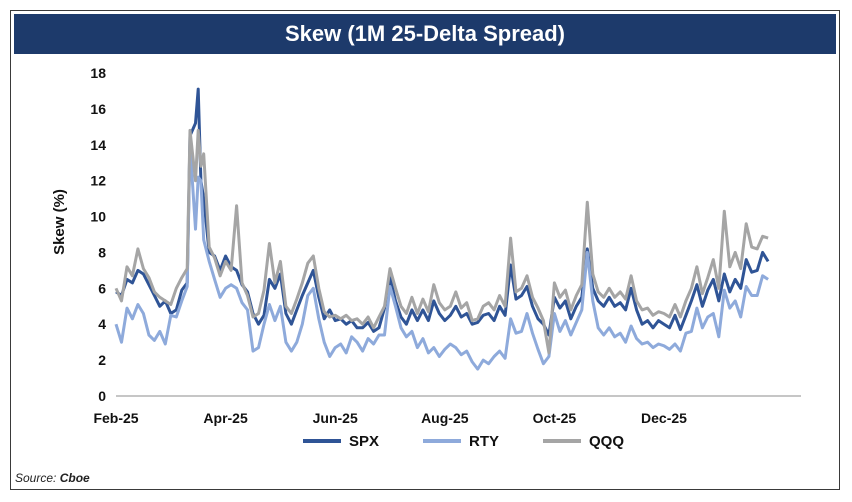 The width and height of the screenshot is (852, 502). What do you see at coordinates (98, 73) in the screenshot?
I see `y-tick-label: 18` at bounding box center [98, 73].